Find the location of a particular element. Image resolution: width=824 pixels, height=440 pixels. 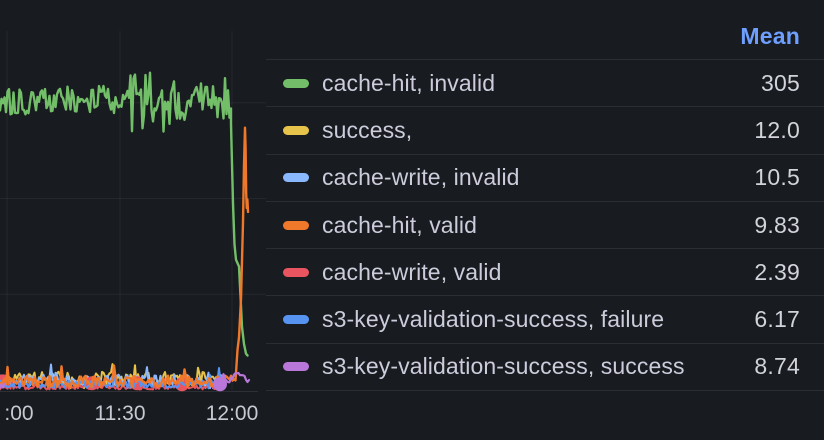

legend-row: cache-hit, valid 9.83 is located at coordinates (545, 224).